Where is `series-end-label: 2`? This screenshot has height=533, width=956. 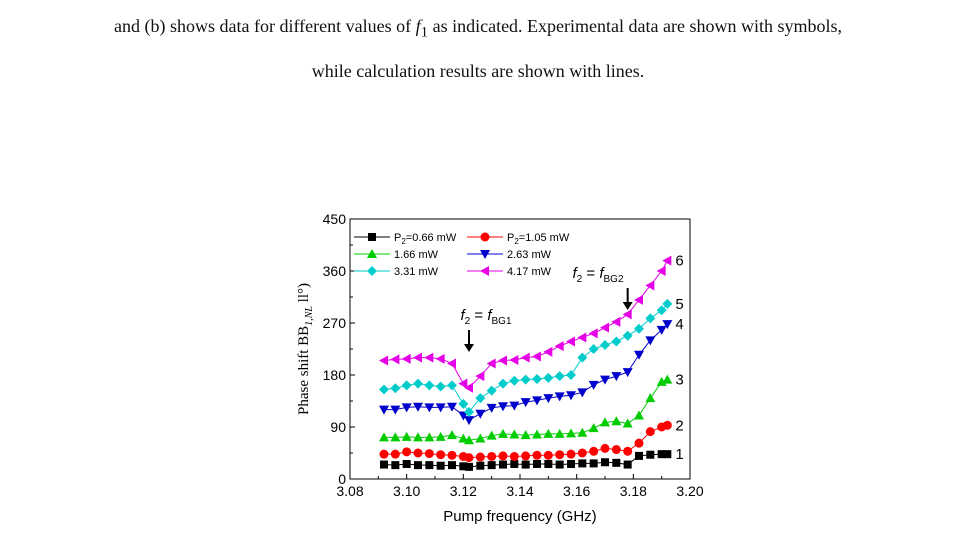 series-end-label: 2 is located at coordinates (679, 425).